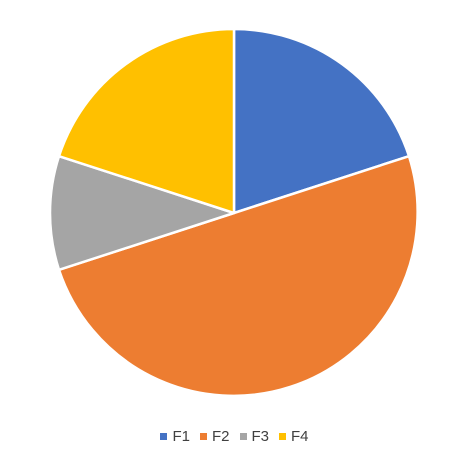  Describe the element at coordinates (300, 436) in the screenshot. I see `legend-label-f4: F4` at that location.